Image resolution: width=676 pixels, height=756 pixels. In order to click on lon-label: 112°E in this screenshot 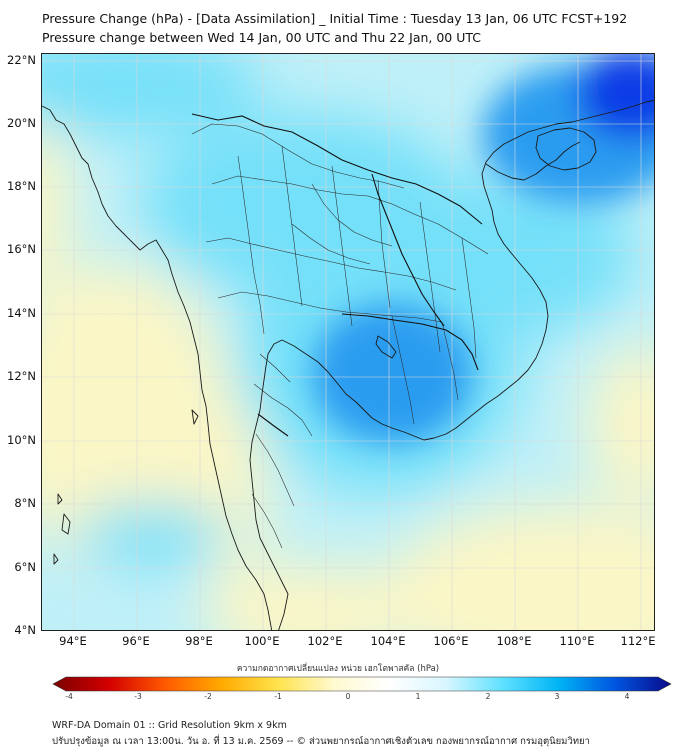, I will do `click(638, 641)`.